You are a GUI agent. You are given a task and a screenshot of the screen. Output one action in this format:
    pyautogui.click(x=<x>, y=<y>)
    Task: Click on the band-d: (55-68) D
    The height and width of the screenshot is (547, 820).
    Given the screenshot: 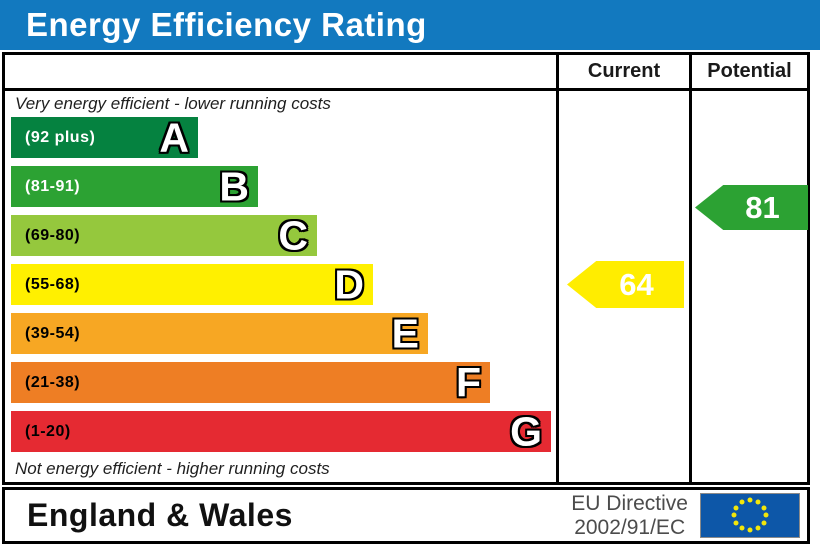 What is the action you would take?
    pyautogui.click(x=192, y=284)
    